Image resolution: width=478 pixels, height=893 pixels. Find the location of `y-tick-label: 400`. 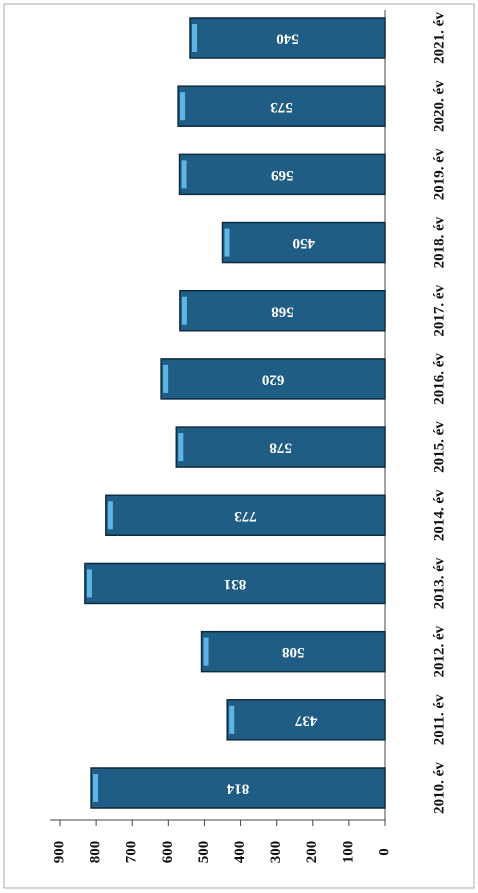

y-tick-label: 400 is located at coordinates (240, 852).